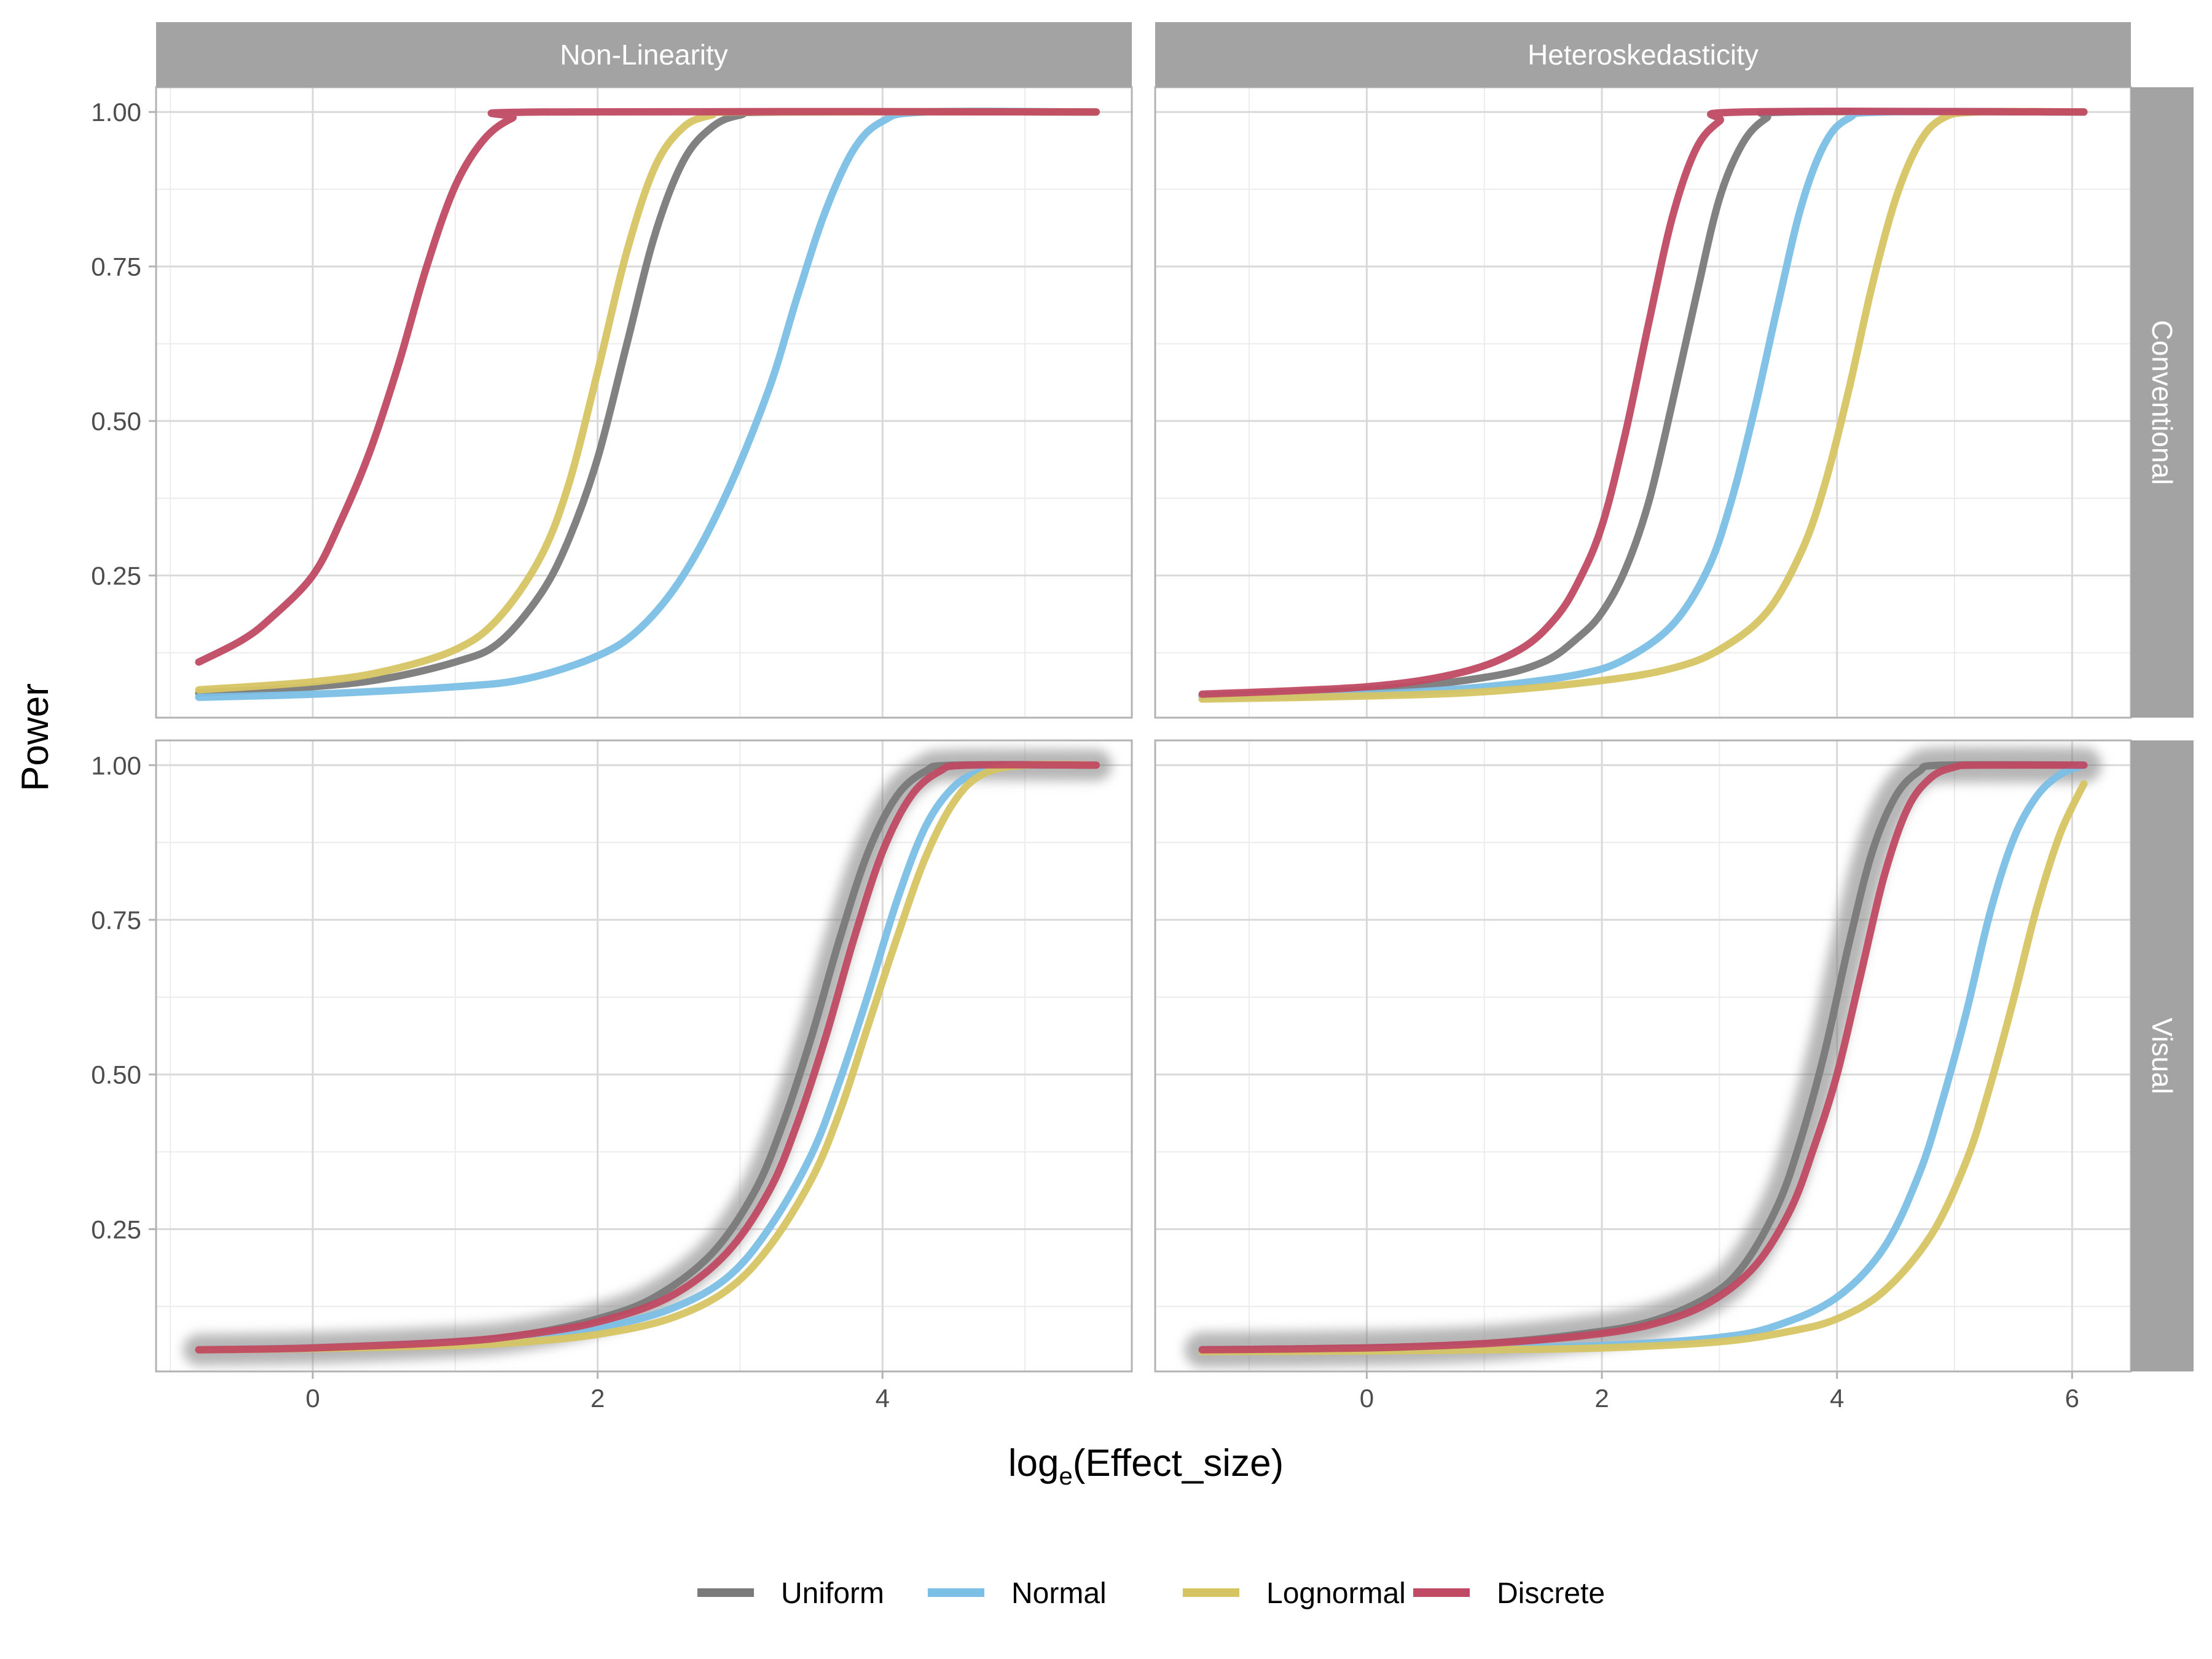 The width and height of the screenshot is (2212, 1659). I want to click on x-axis-title-subscript: e, so click(1066, 1476).